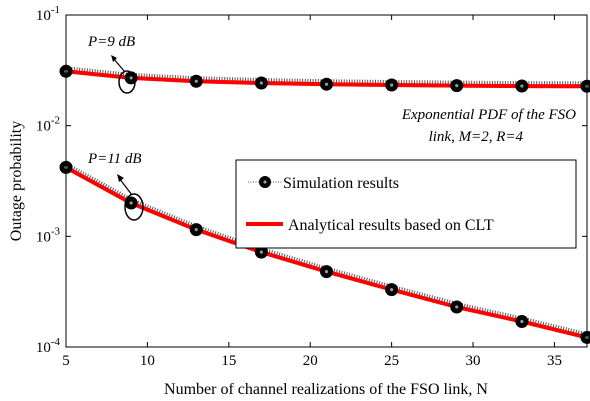 Image resolution: width=590 pixels, height=401 pixels. What do you see at coordinates (265, 182) in the screenshot?
I see `legend-simulation-marker-center` at bounding box center [265, 182].